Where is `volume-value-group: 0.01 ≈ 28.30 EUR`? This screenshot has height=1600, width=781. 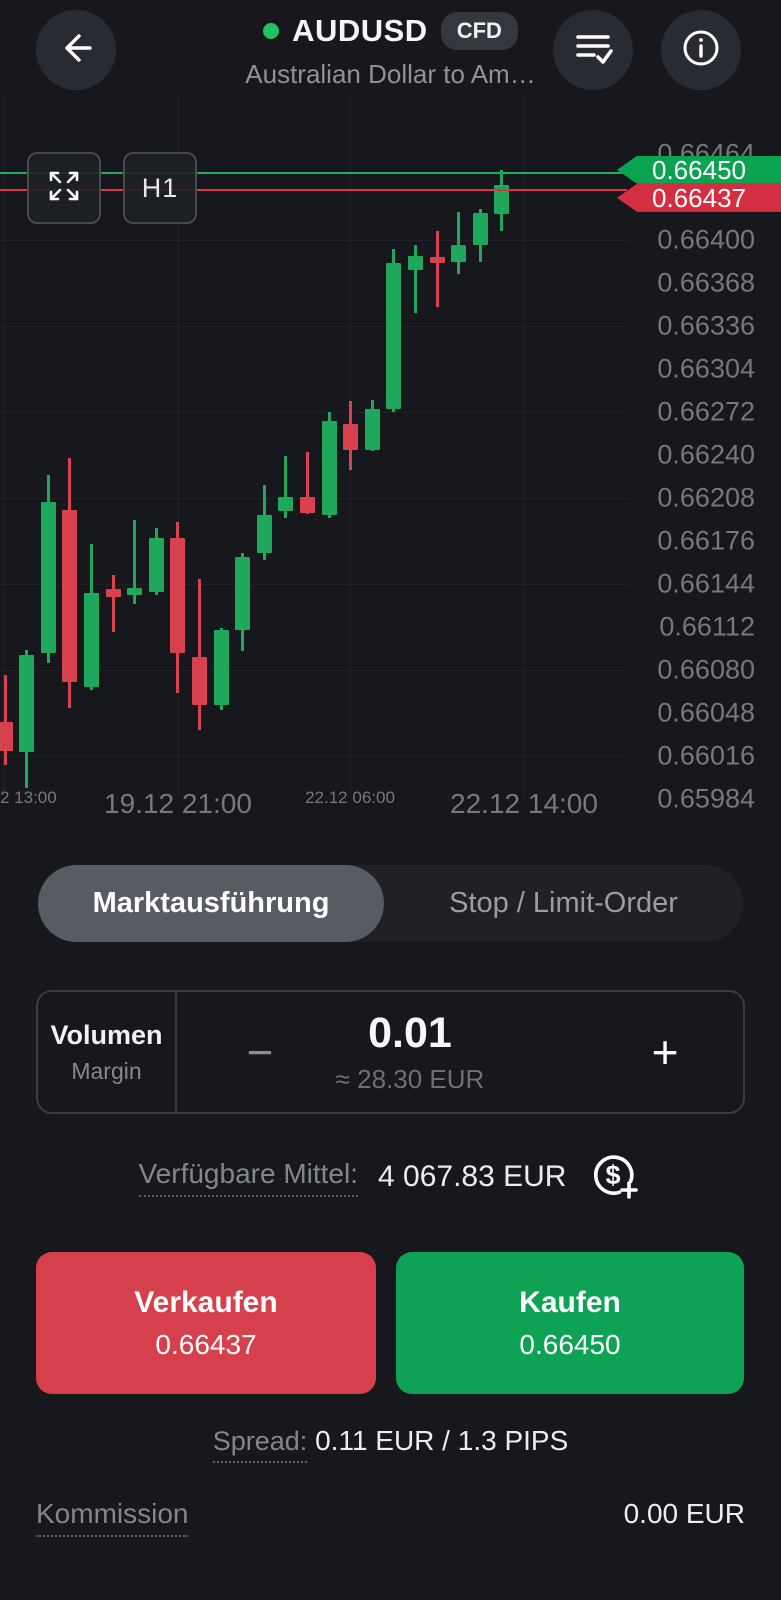
volume-value-group: 0.01 ≈ 28.30 EUR is located at coordinates (410, 1052).